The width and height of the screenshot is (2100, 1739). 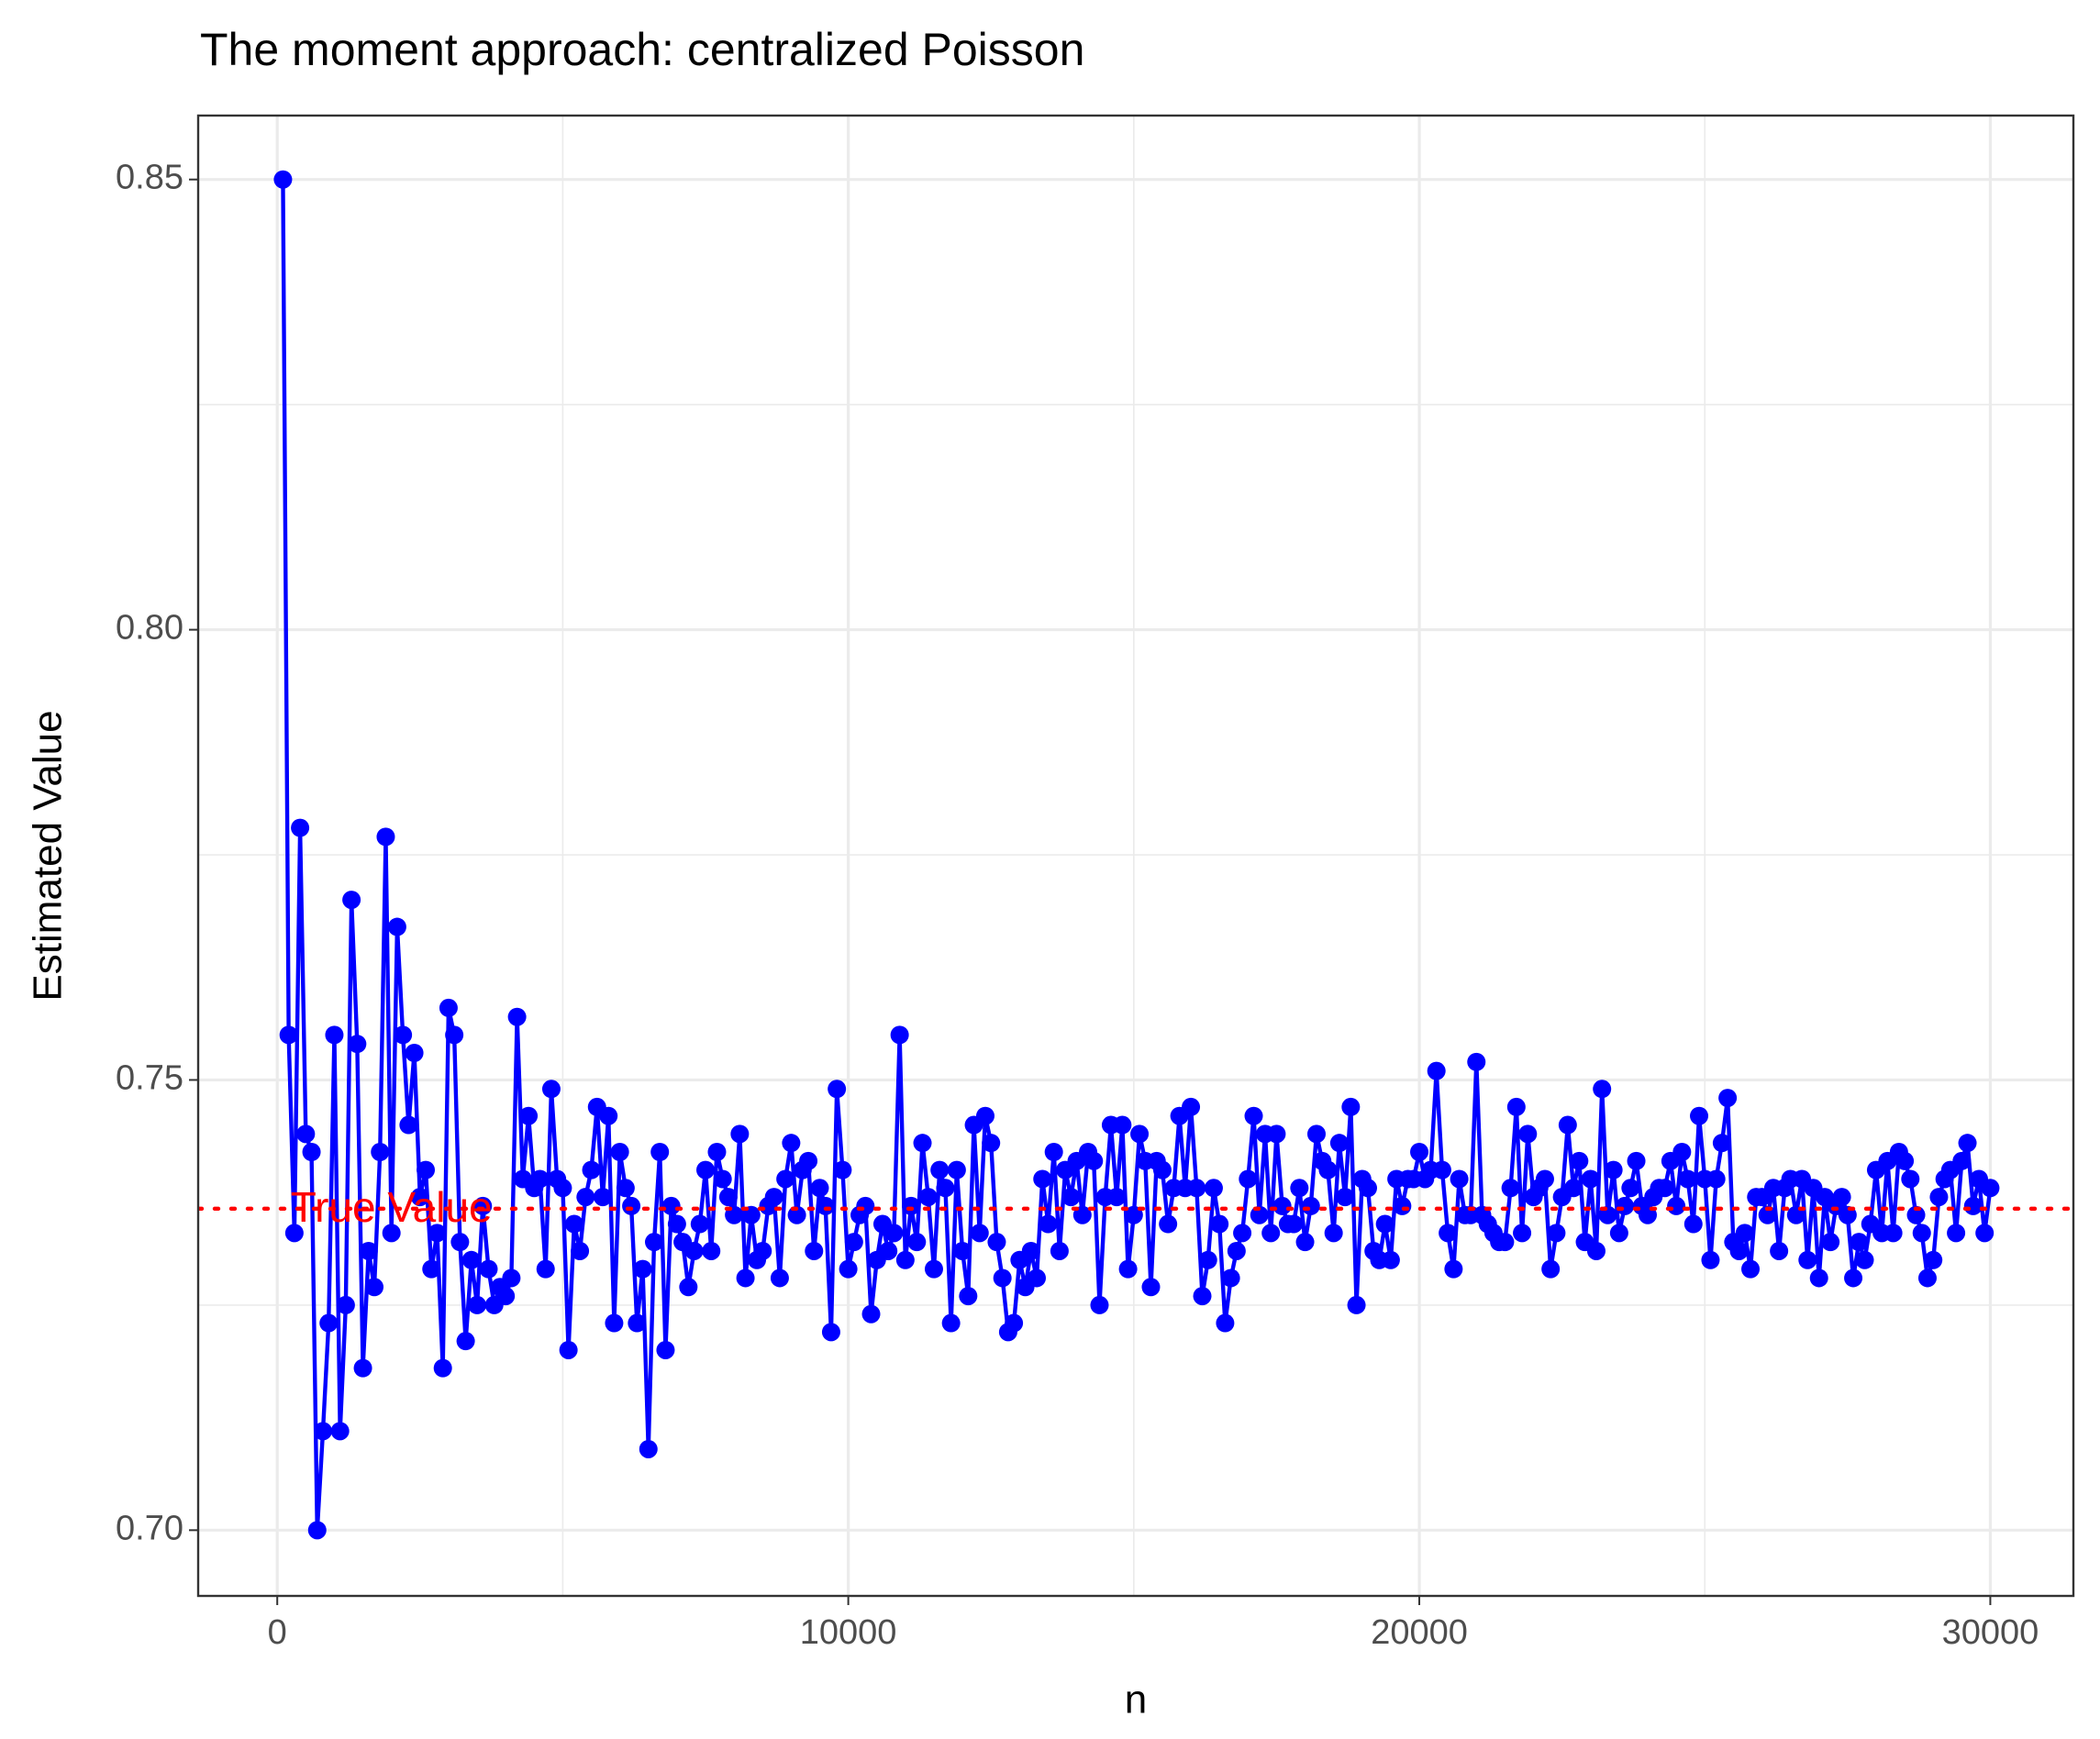 I want to click on y-tick-label: 0.80, so click(x=150, y=629).